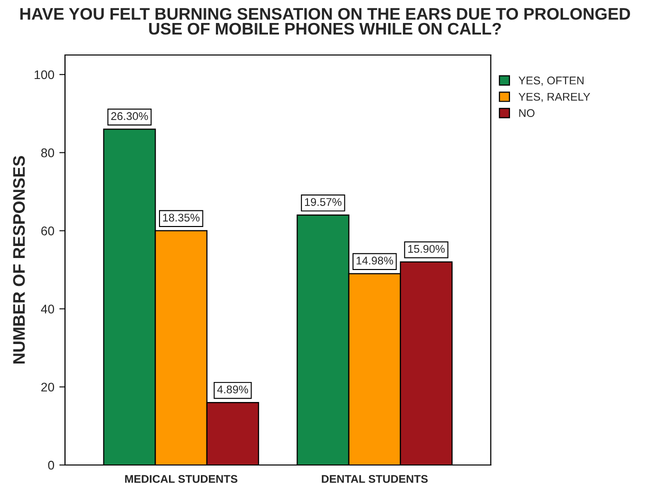  What do you see at coordinates (323, 202) in the screenshot?
I see `annotation: 19.57%` at bounding box center [323, 202].